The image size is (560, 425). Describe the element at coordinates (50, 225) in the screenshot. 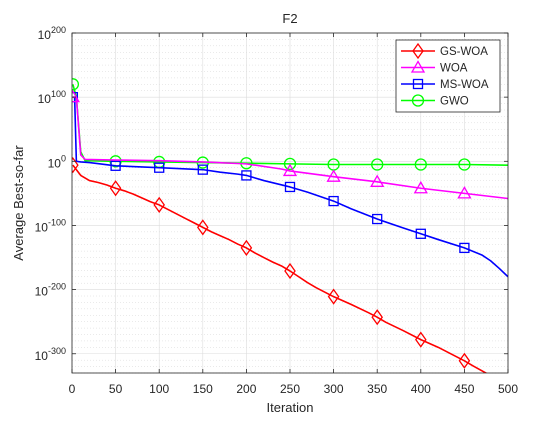

I see `y-tick-label: 10-100` at that location.